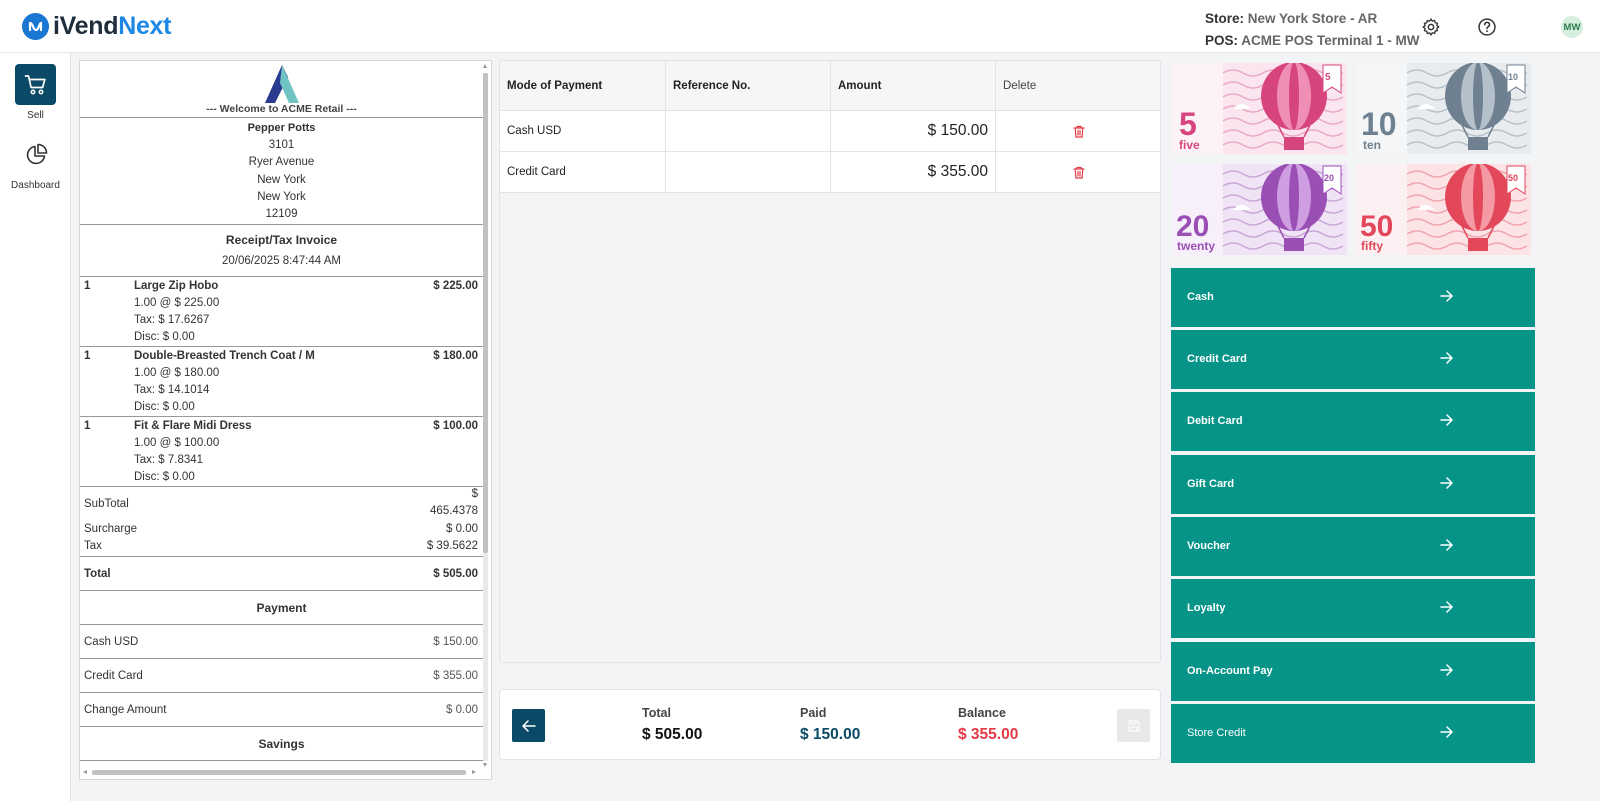 This screenshot has height=801, width=1600. I want to click on save-button, so click(1133, 725).